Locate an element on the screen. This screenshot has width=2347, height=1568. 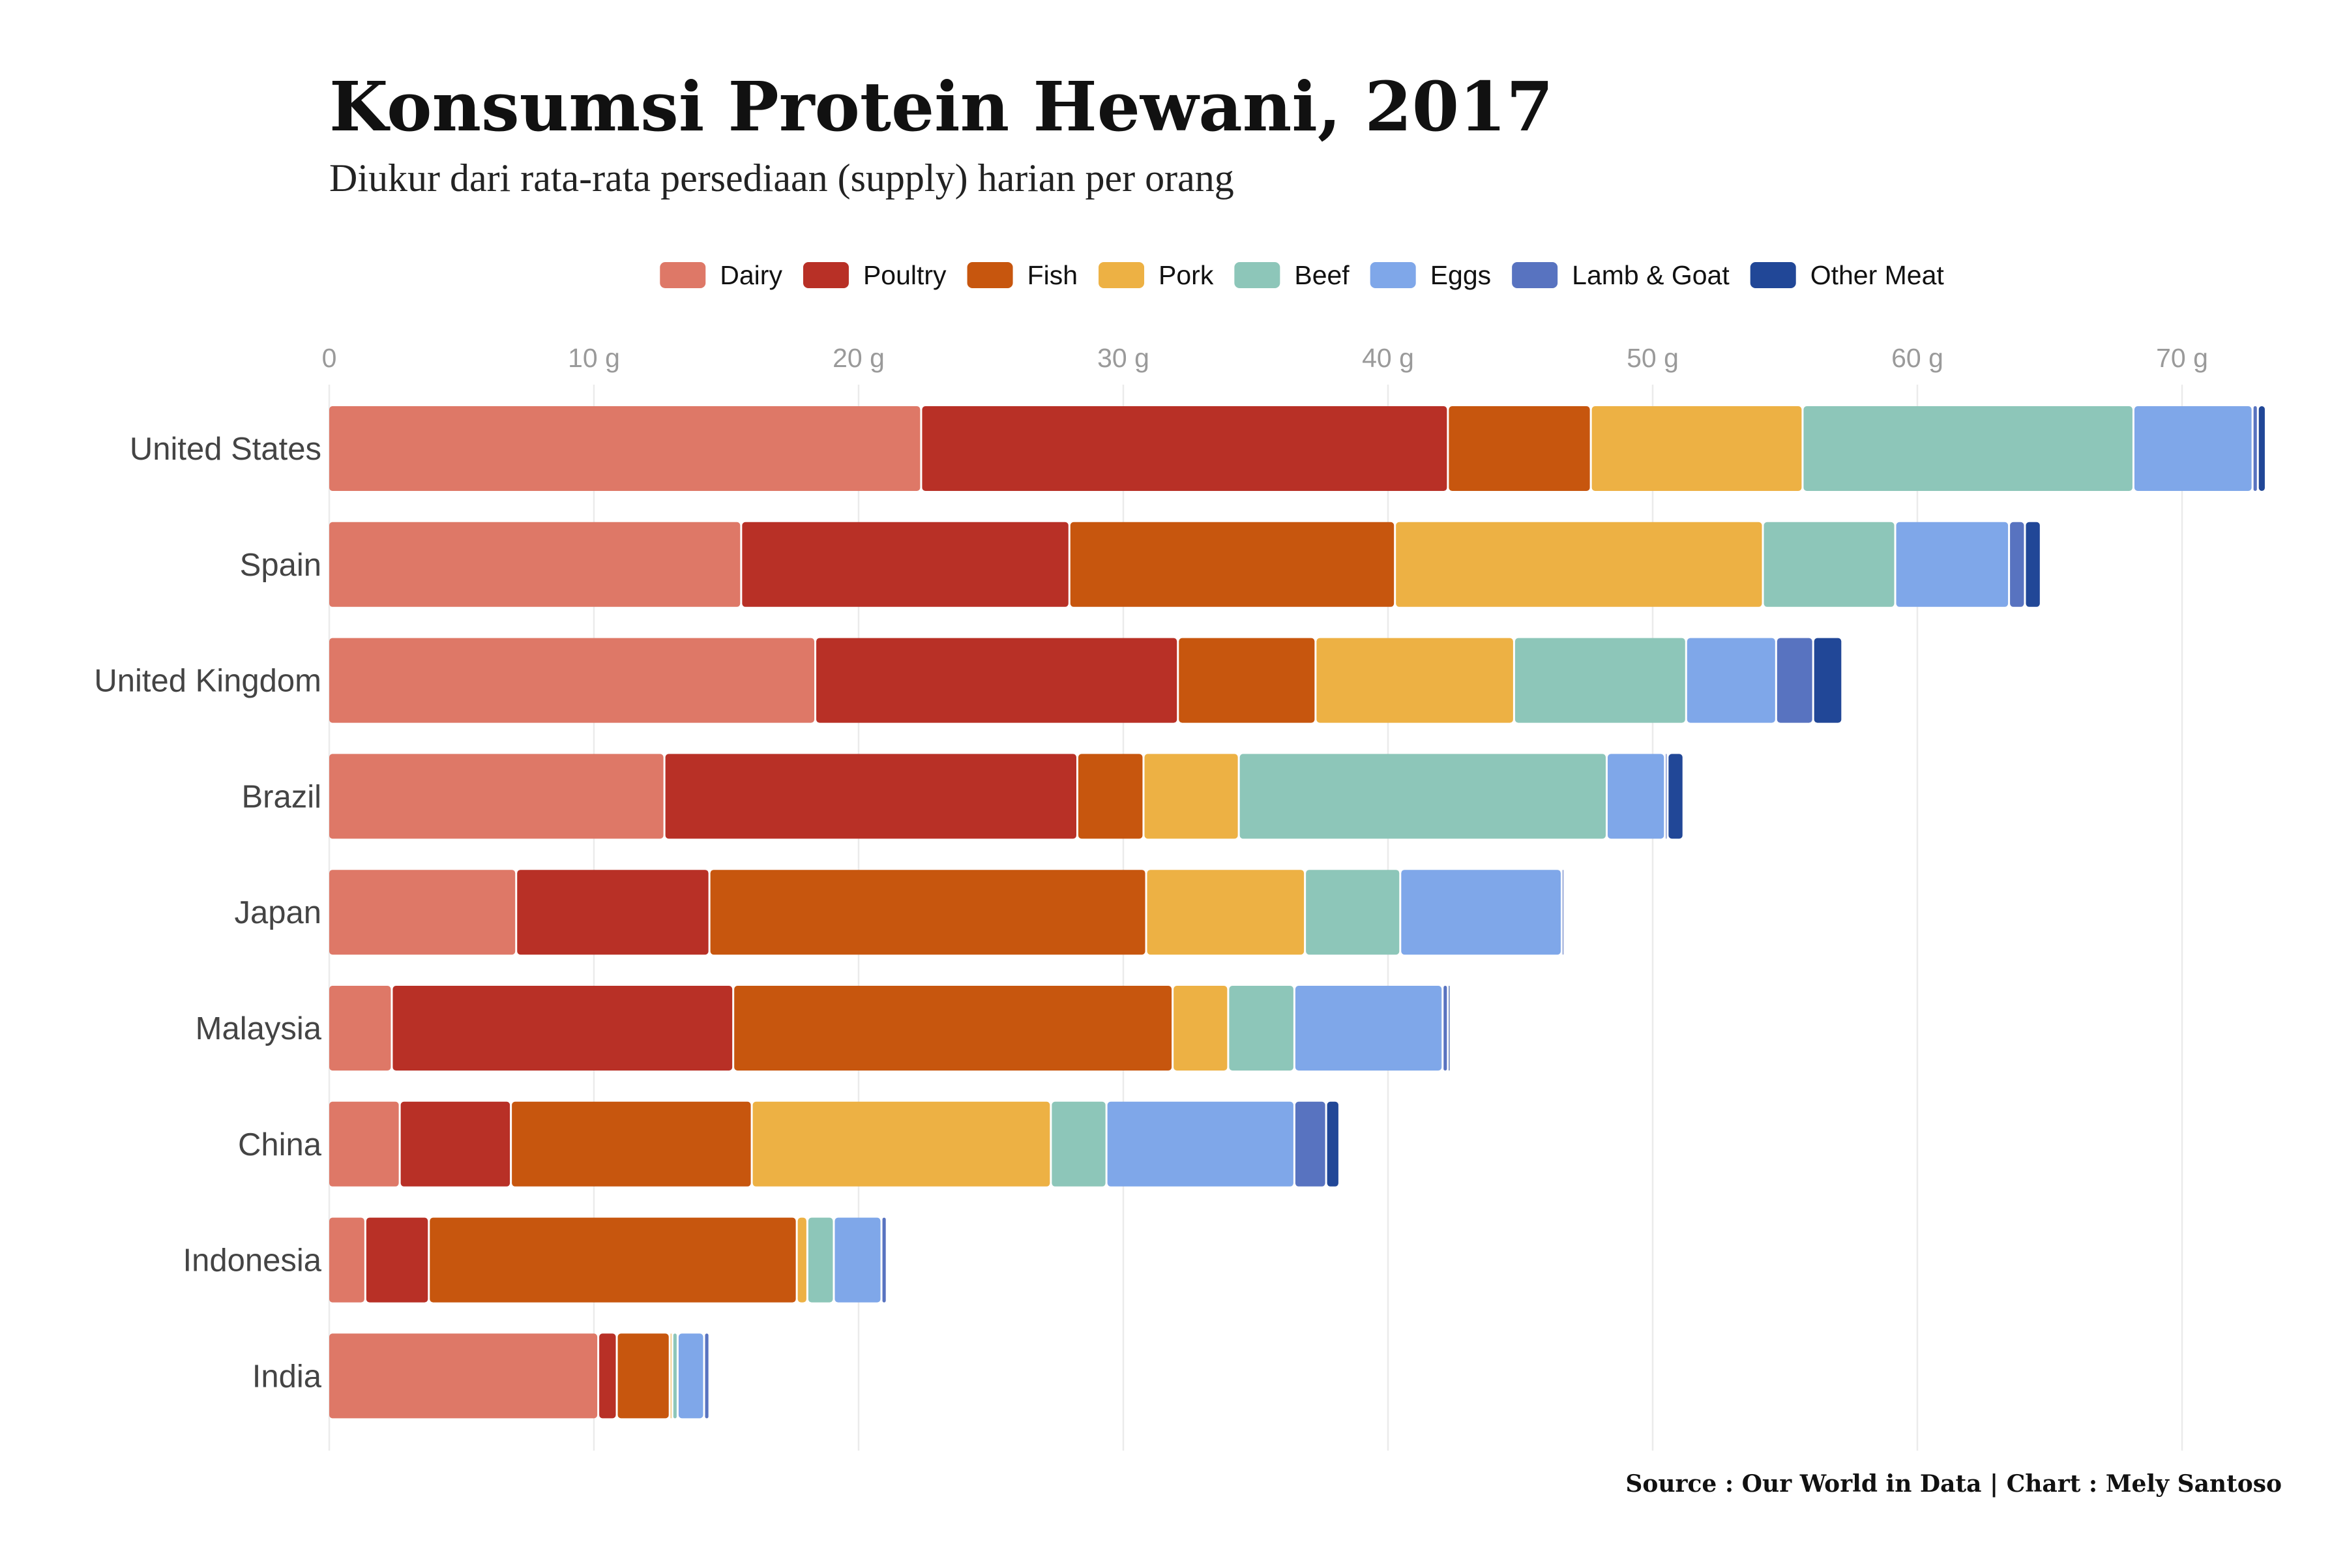
bar-china-beef is located at coordinates (1079, 1144).